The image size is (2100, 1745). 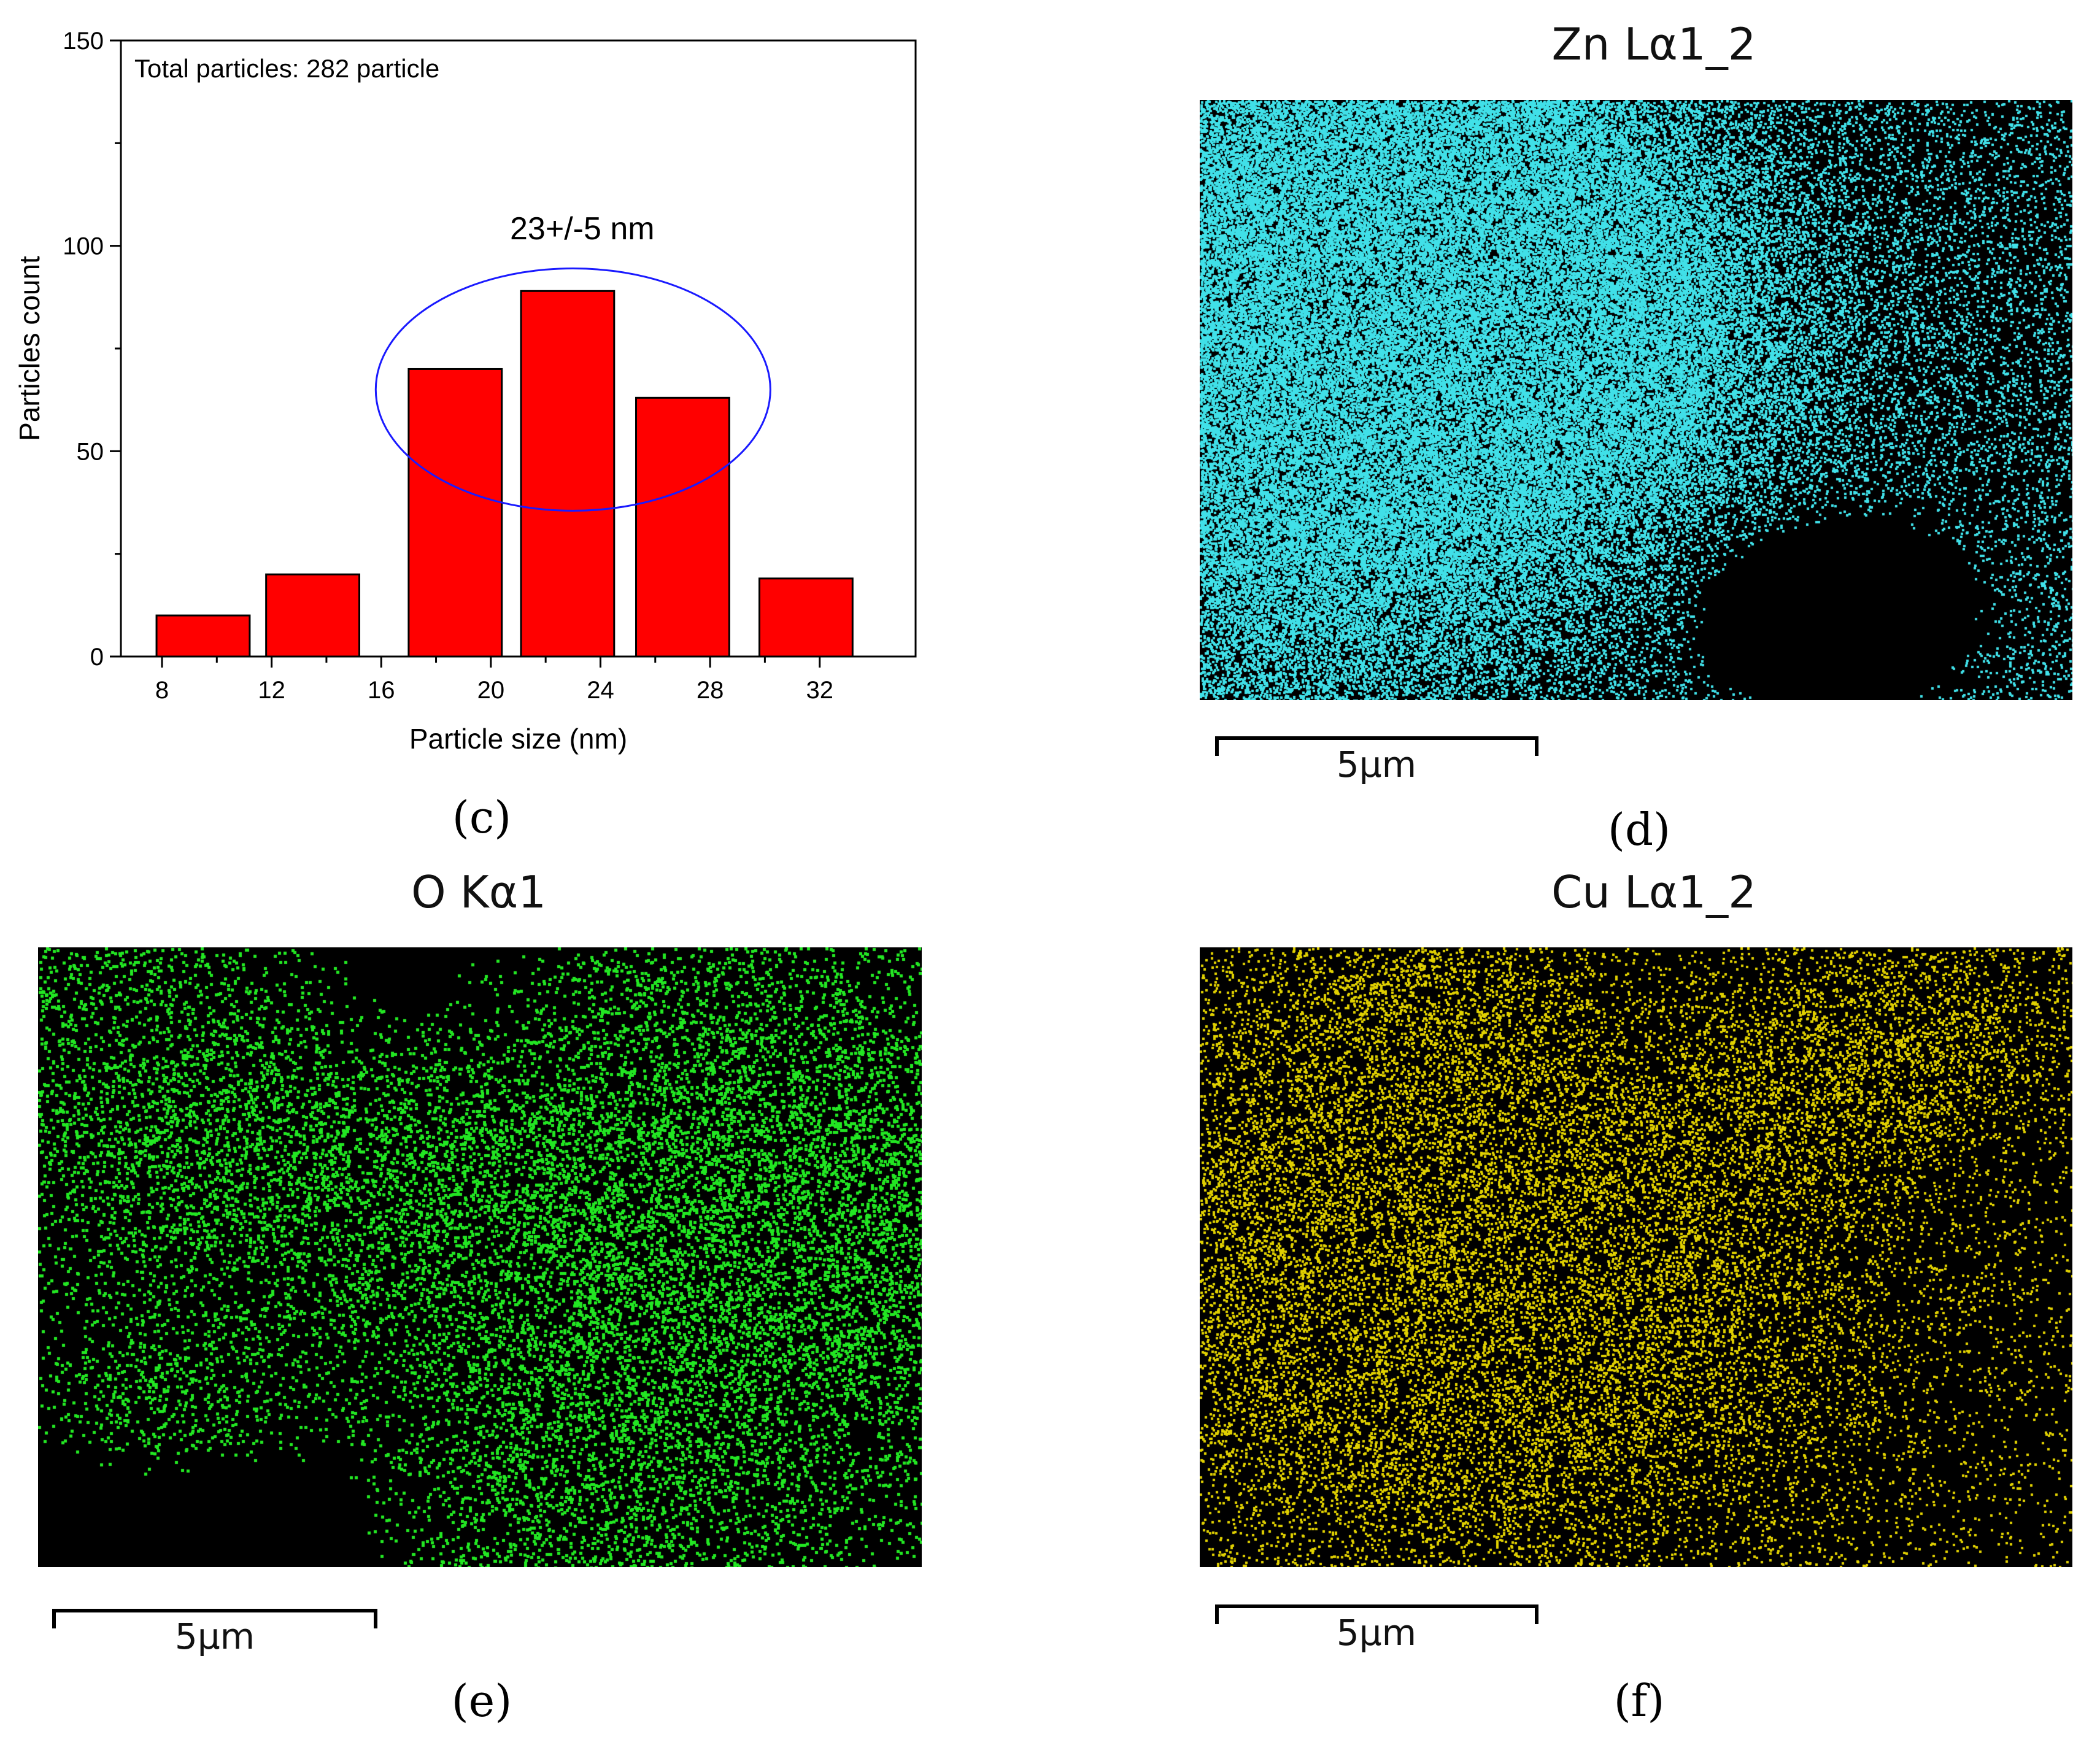 I want to click on x-tick-label: 32, so click(x=819, y=690).